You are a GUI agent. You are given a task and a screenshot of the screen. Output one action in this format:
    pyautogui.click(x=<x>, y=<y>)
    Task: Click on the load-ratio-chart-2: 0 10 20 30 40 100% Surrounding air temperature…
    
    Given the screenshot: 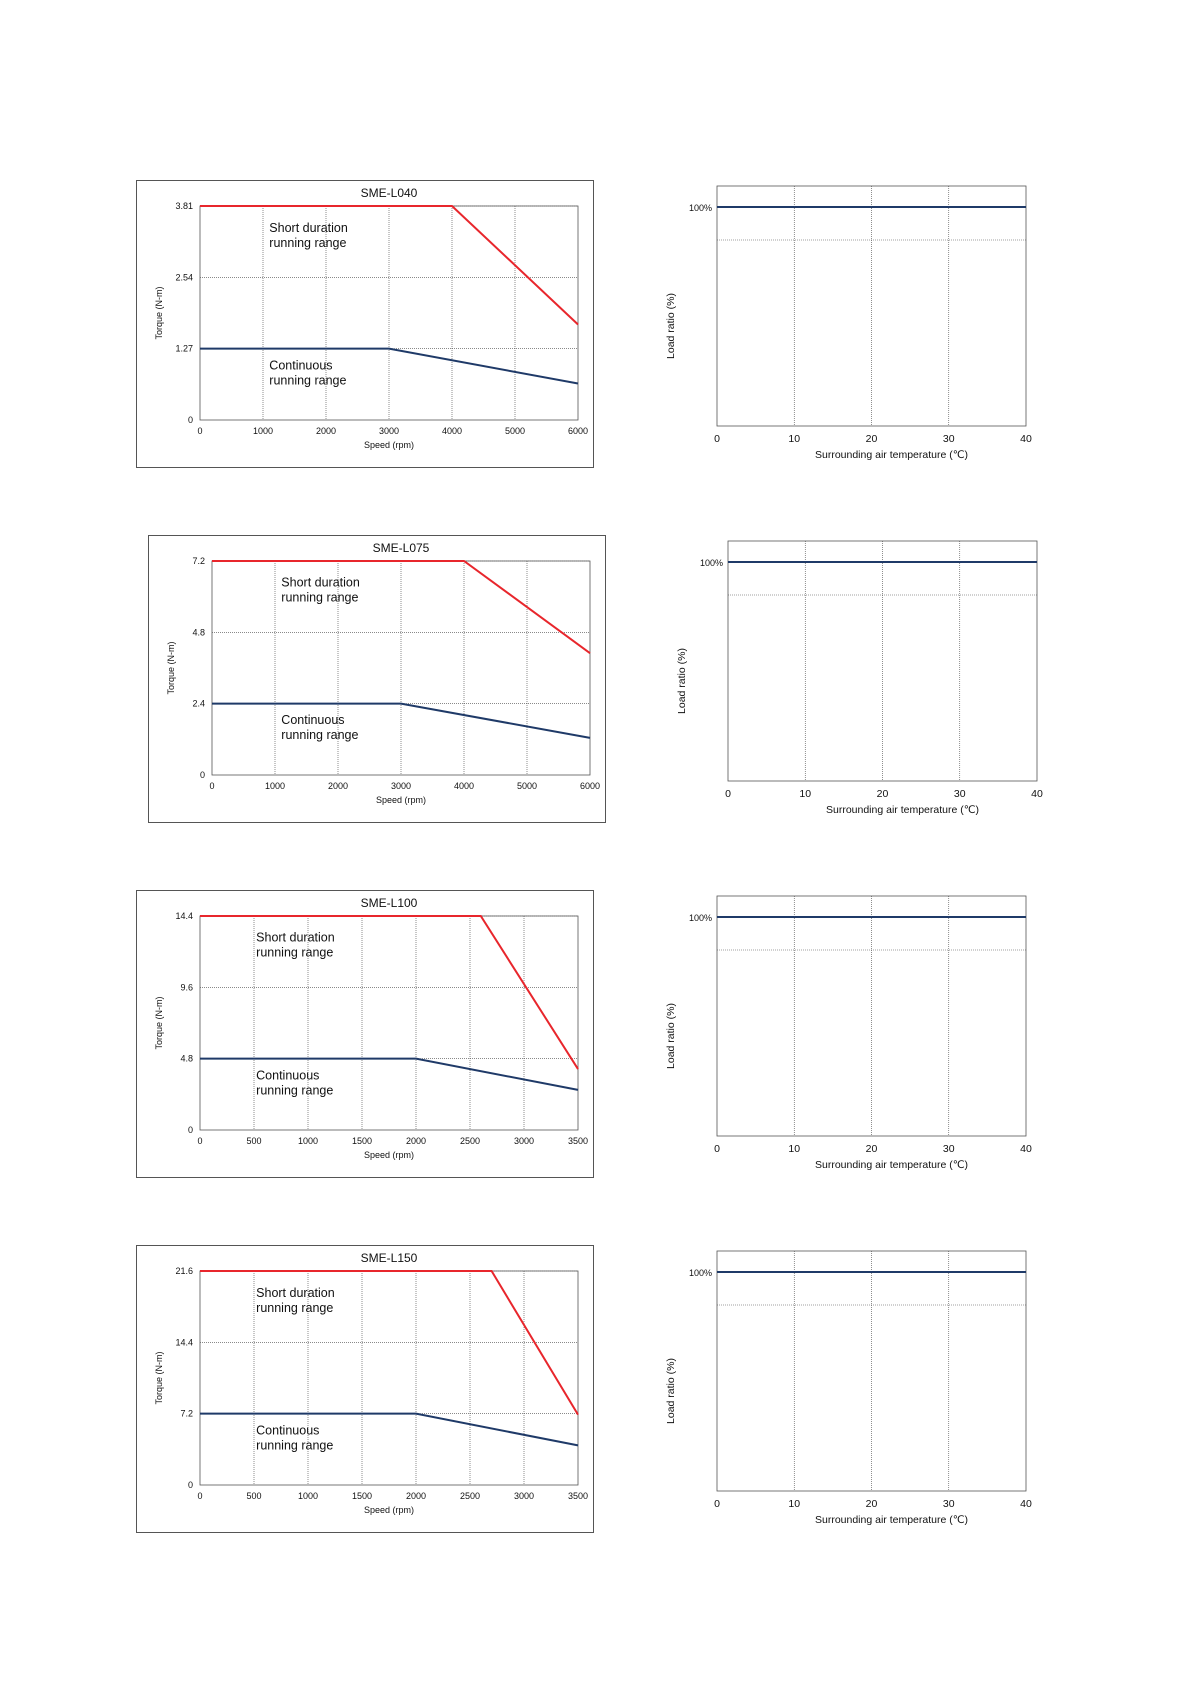 What is the action you would take?
    pyautogui.click(x=859, y=678)
    